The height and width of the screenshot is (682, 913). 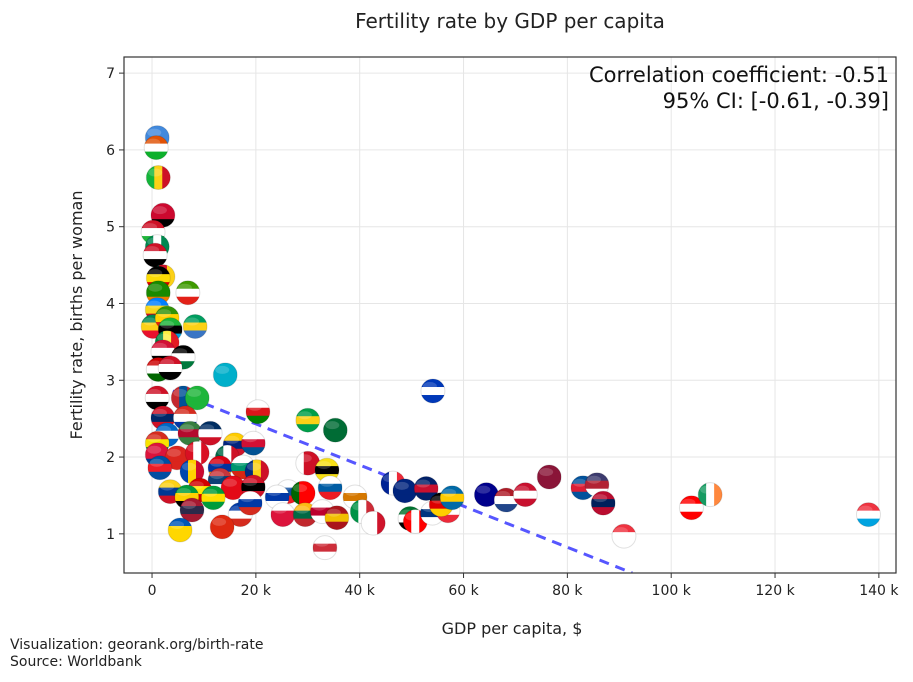 I want to click on x-tick-label: 60 k, so click(x=463, y=591).